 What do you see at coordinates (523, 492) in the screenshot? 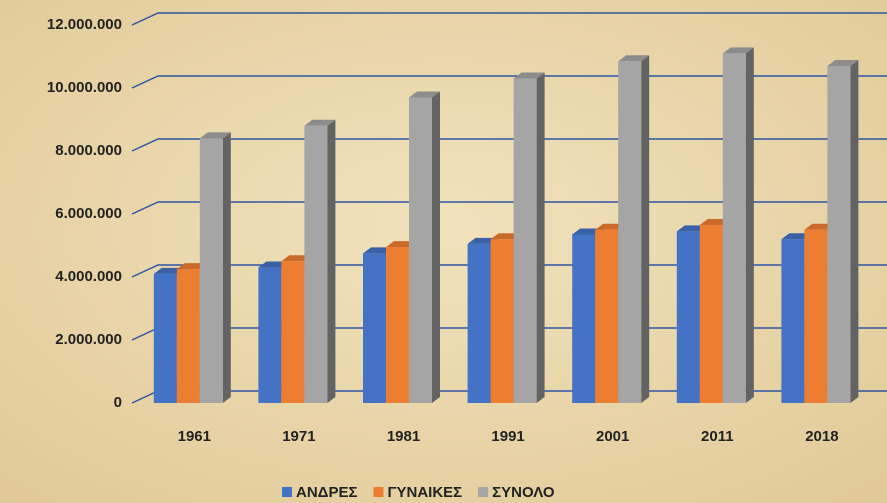
I see `legend-label: ΣΥΝΟΛΟ` at bounding box center [523, 492].